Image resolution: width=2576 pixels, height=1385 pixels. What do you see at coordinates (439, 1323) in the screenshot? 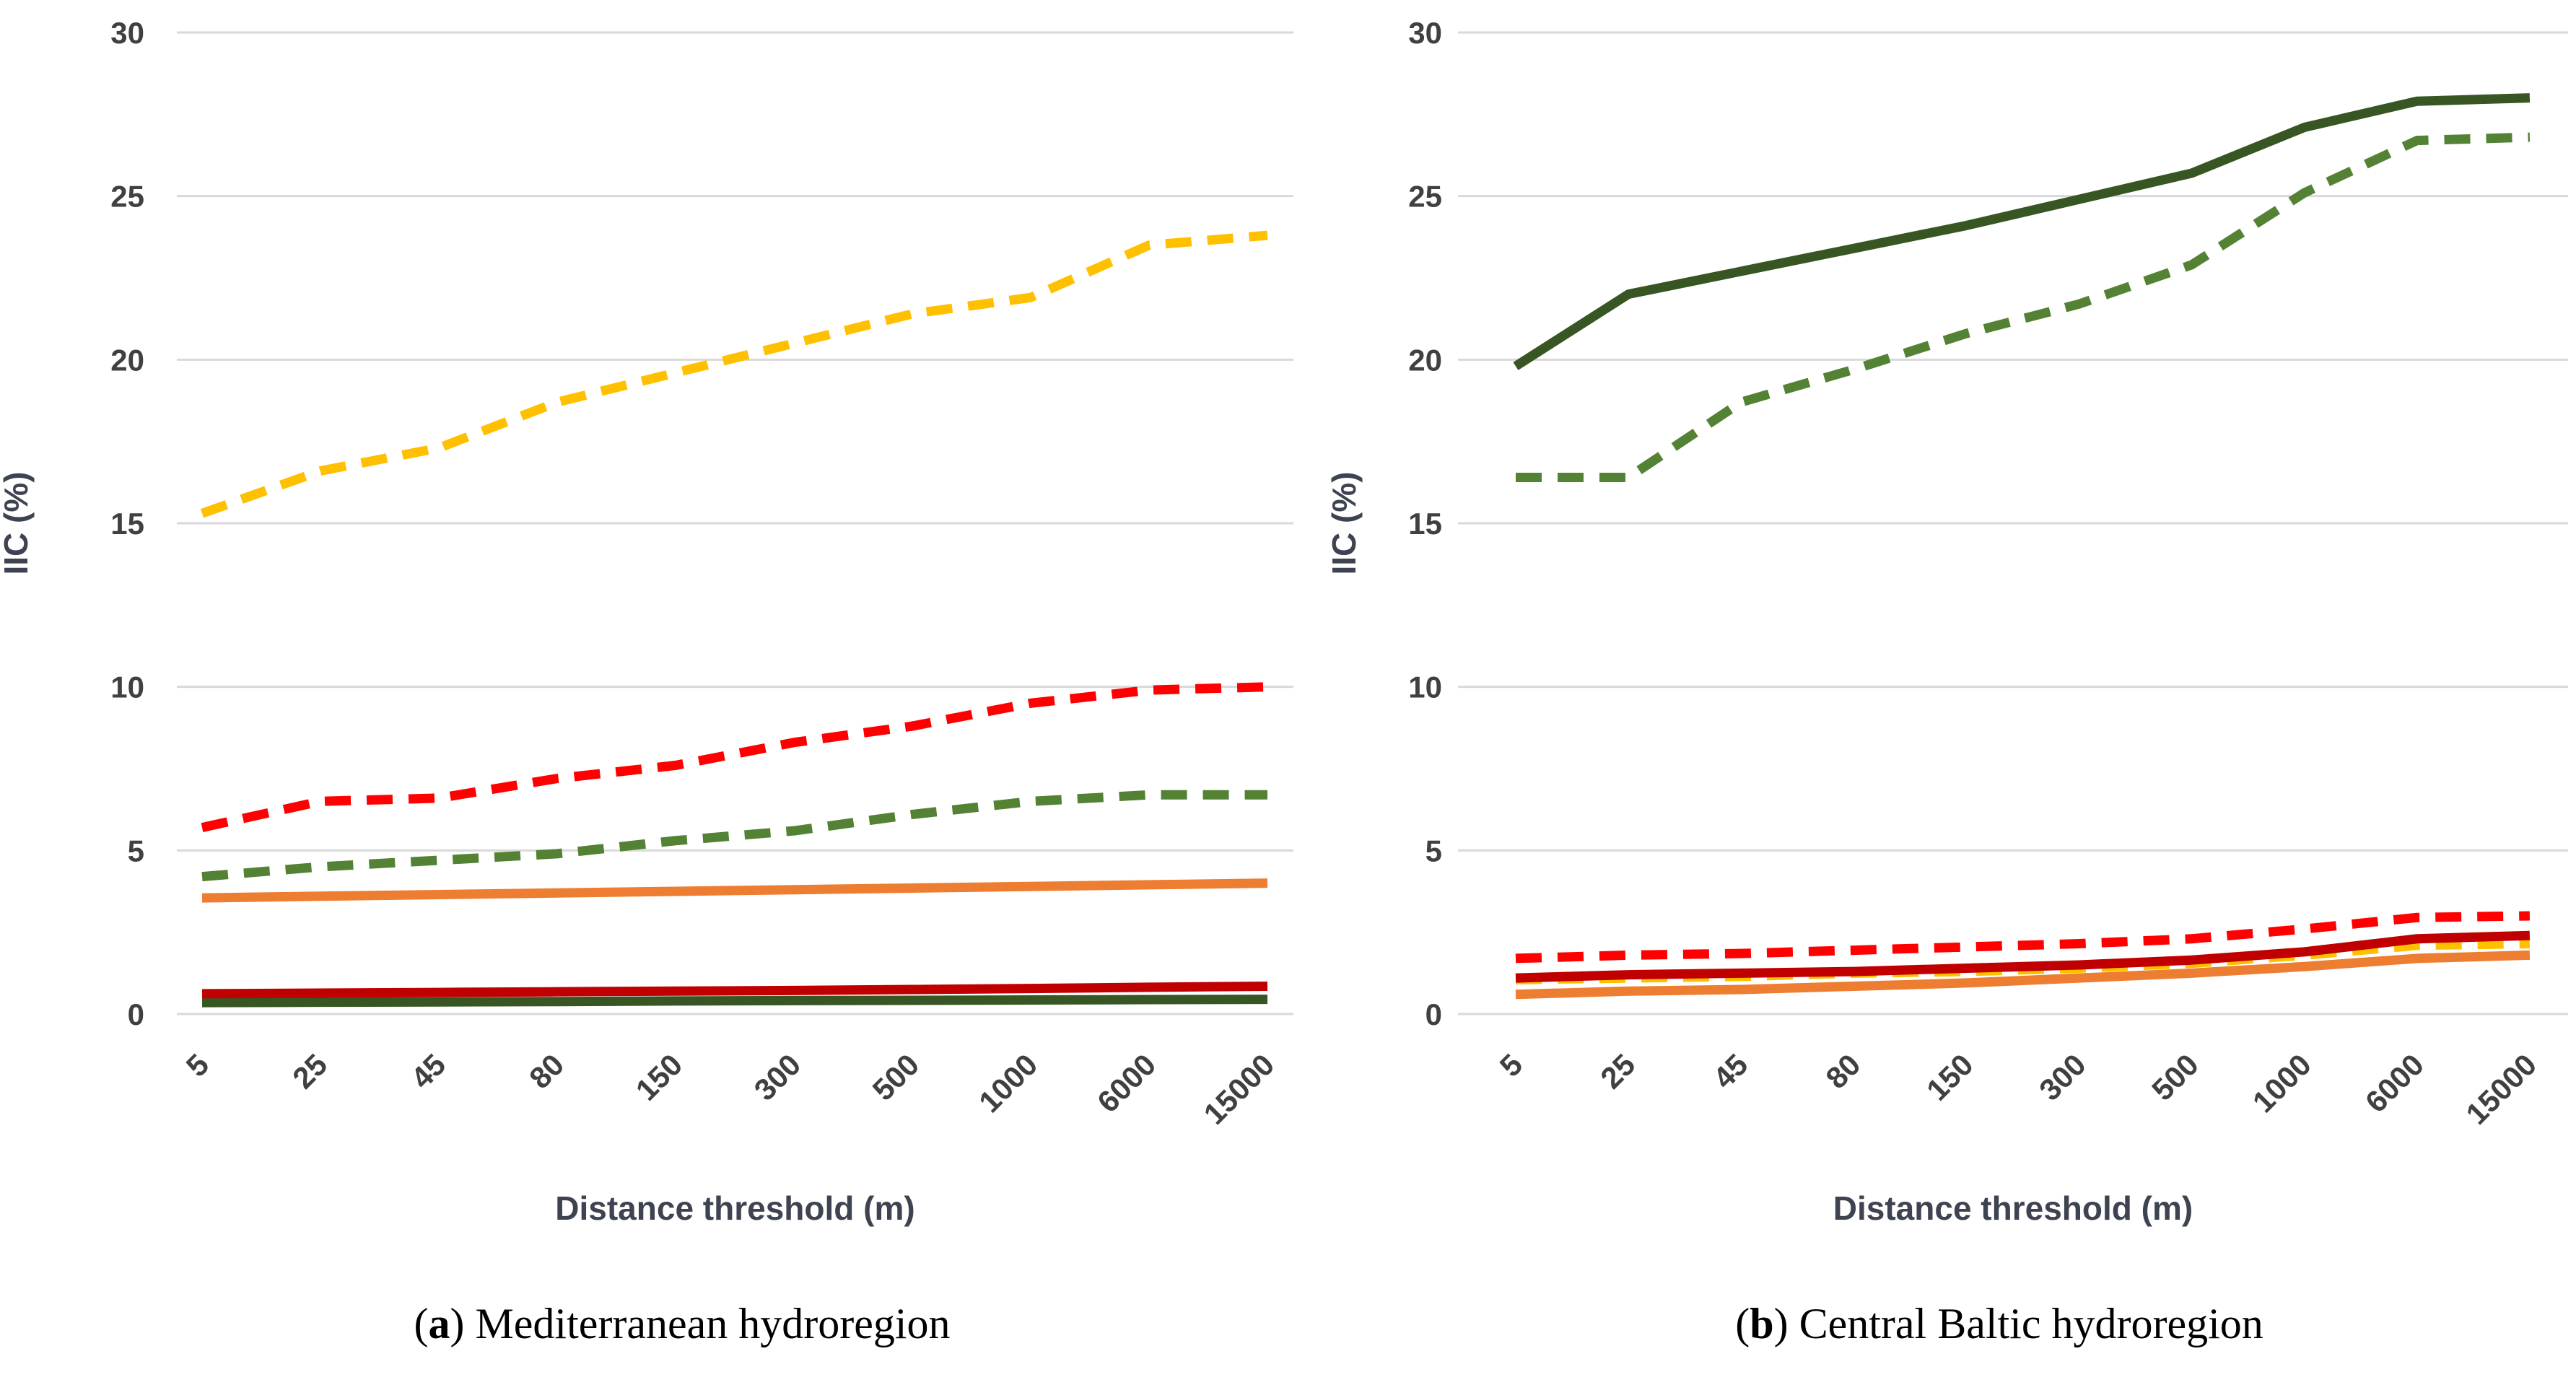
I see `caption-a-letter: a` at bounding box center [439, 1323].